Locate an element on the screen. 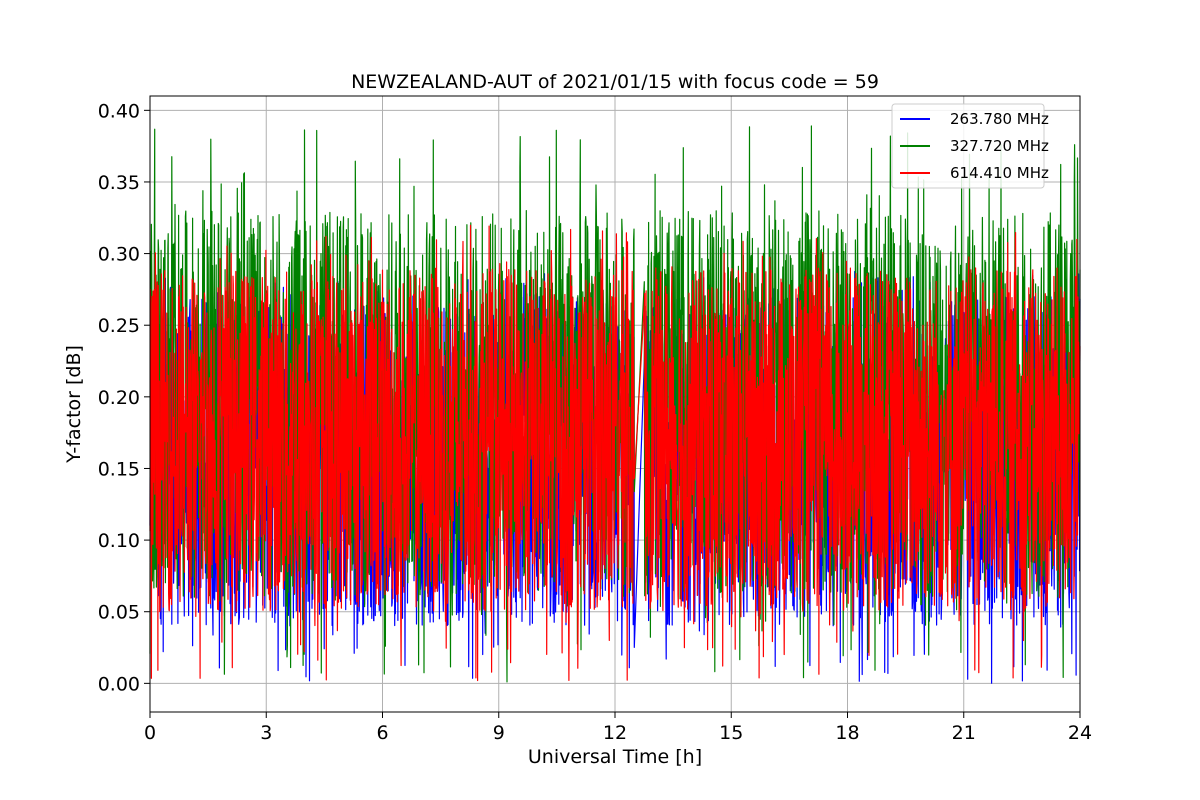 This screenshot has height=800, width=1200. y-tick-label: 0.30 is located at coordinates (119, 255).